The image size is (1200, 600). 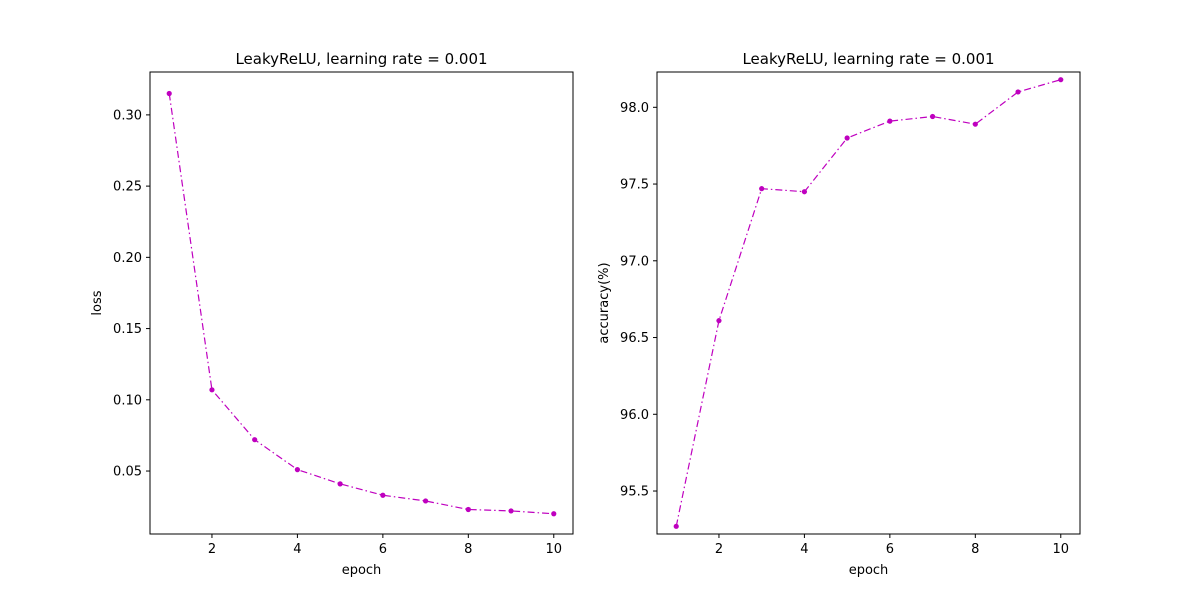 What do you see at coordinates (634, 185) in the screenshot?
I see `accuracy-y-tick-label: 97.5` at bounding box center [634, 185].